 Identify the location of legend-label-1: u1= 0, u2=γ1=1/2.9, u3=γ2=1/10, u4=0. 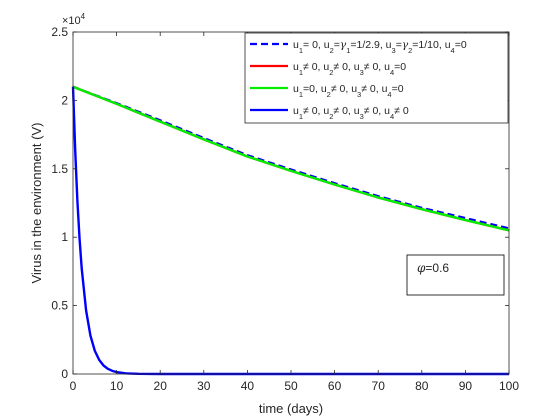
(380, 47).